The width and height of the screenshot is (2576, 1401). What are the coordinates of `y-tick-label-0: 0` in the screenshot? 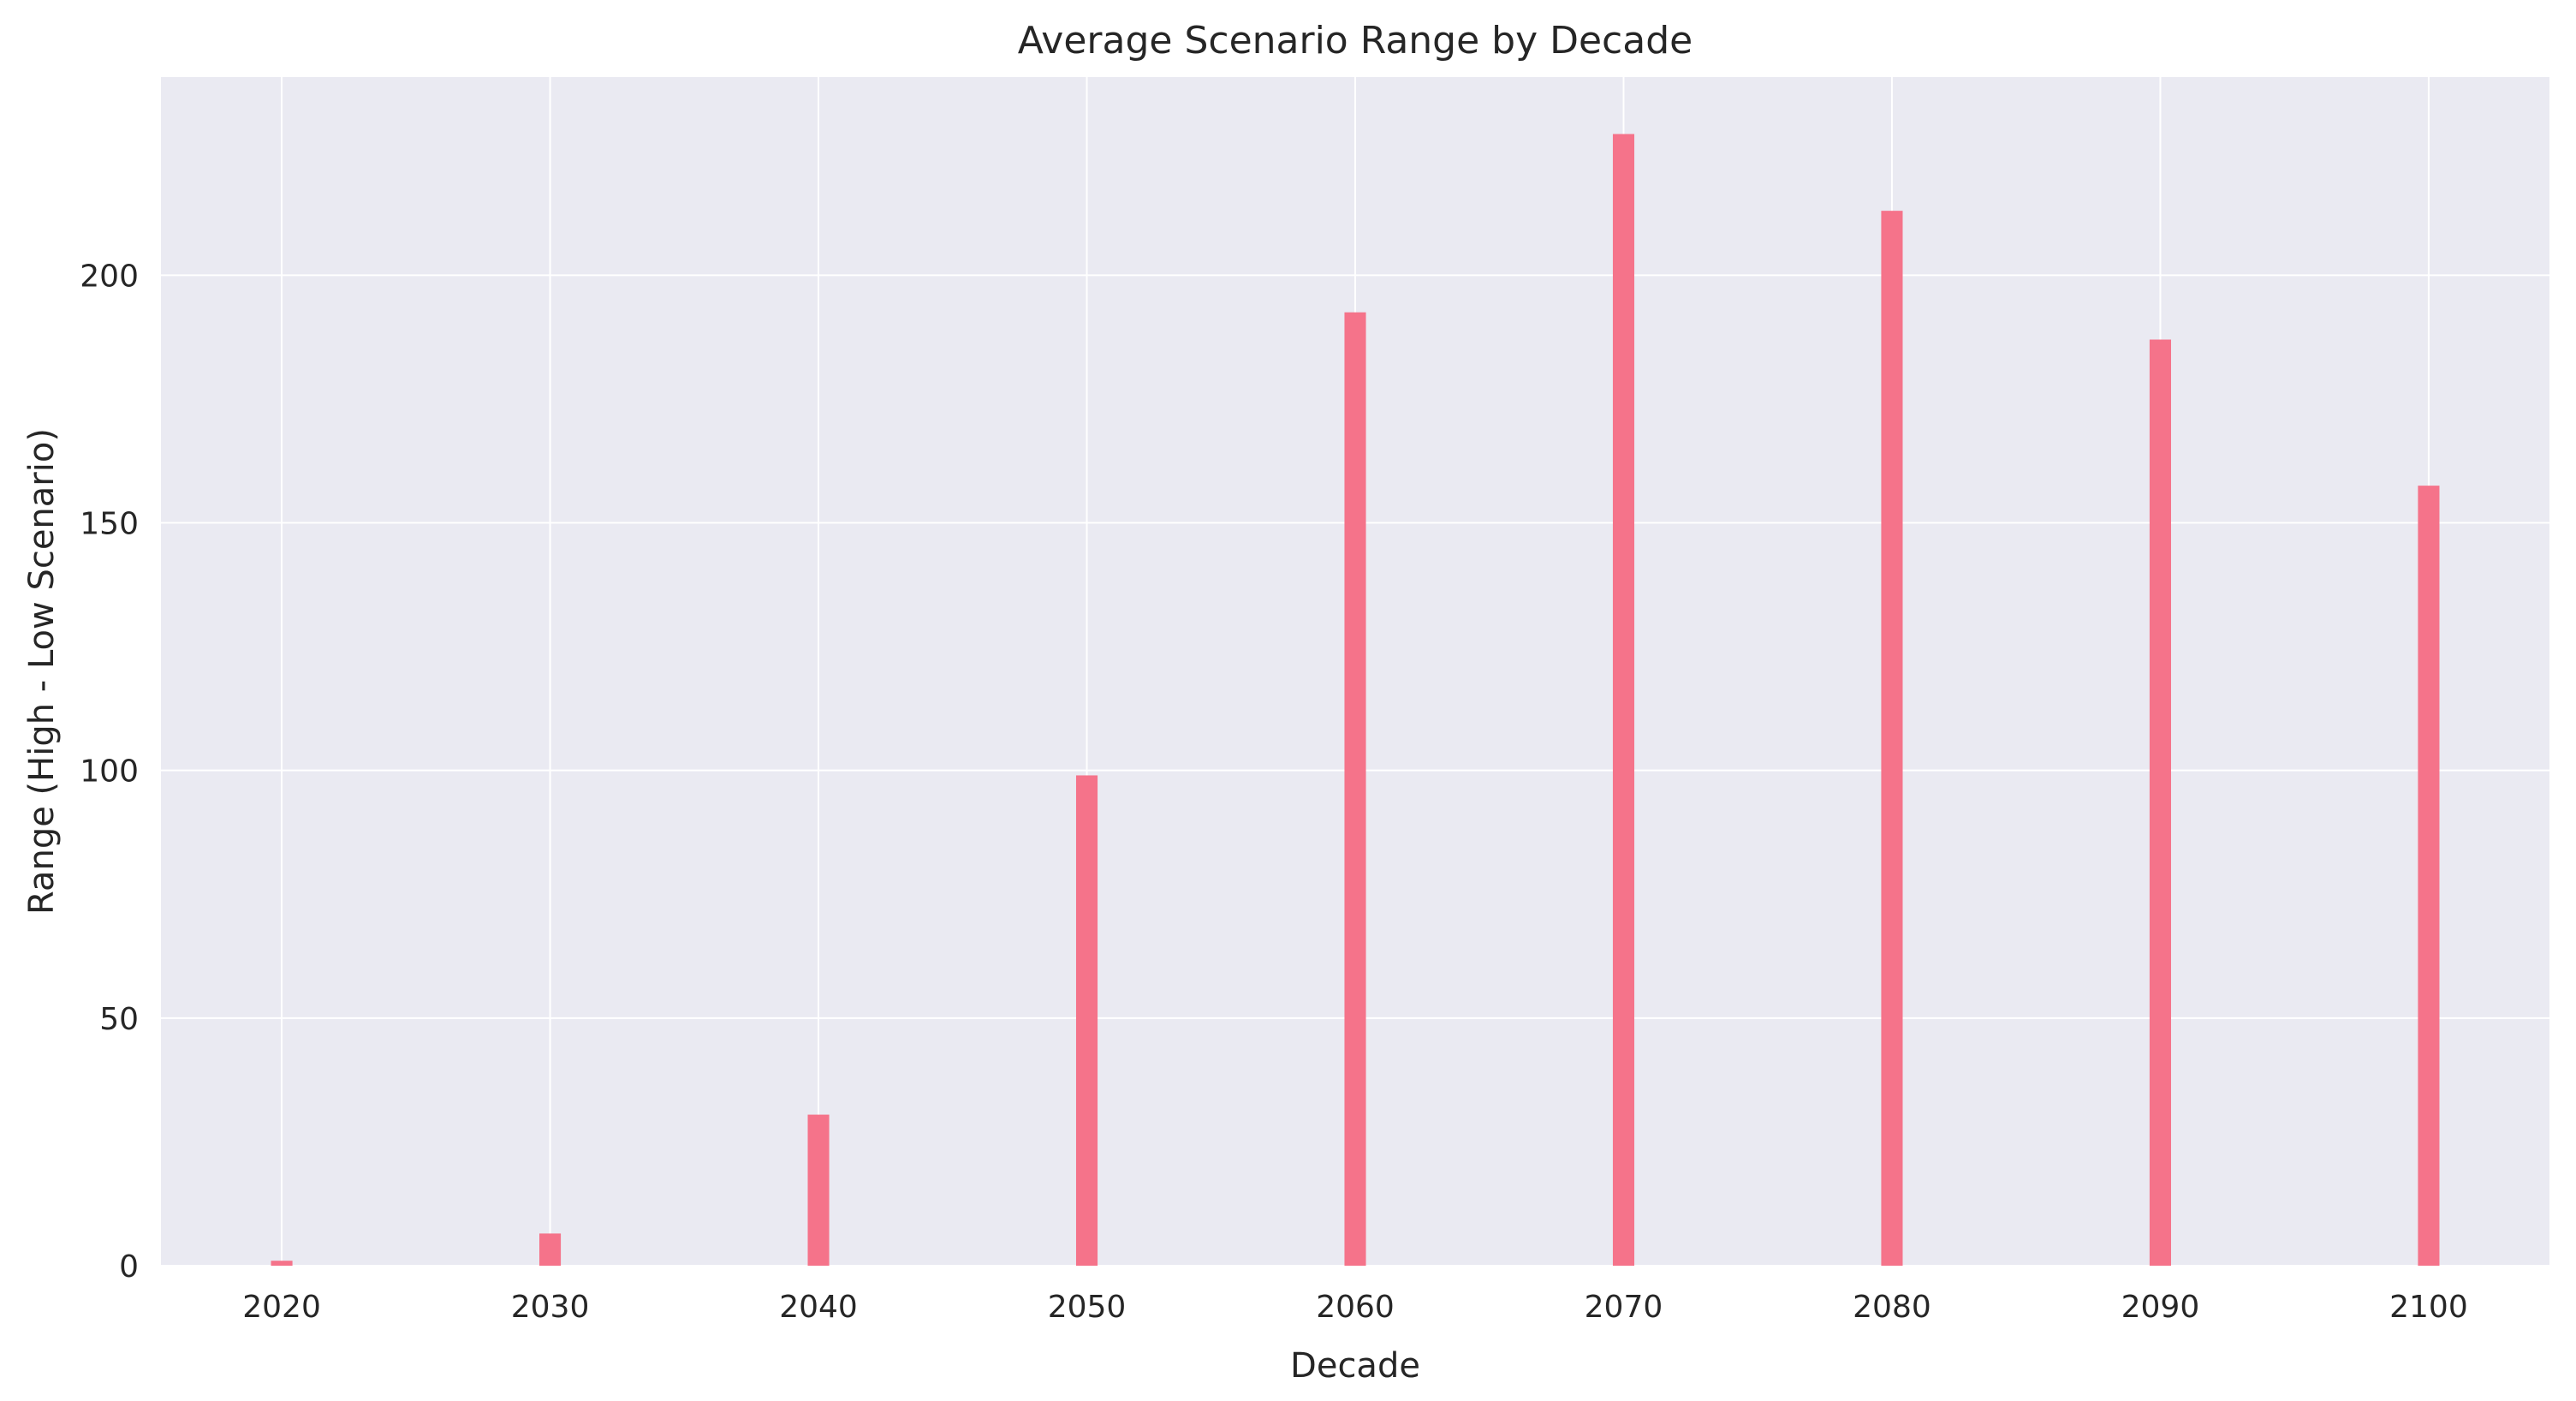 It's located at (129, 1267).